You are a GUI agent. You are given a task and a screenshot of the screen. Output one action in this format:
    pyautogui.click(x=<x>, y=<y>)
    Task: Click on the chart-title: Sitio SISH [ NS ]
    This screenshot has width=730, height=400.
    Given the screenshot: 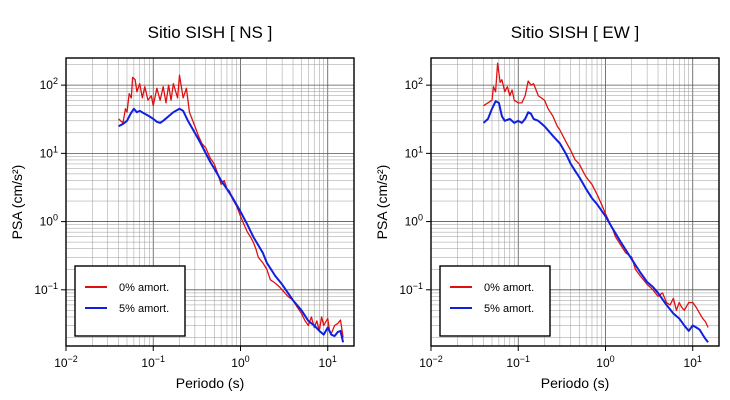 What is the action you would take?
    pyautogui.click(x=210, y=32)
    